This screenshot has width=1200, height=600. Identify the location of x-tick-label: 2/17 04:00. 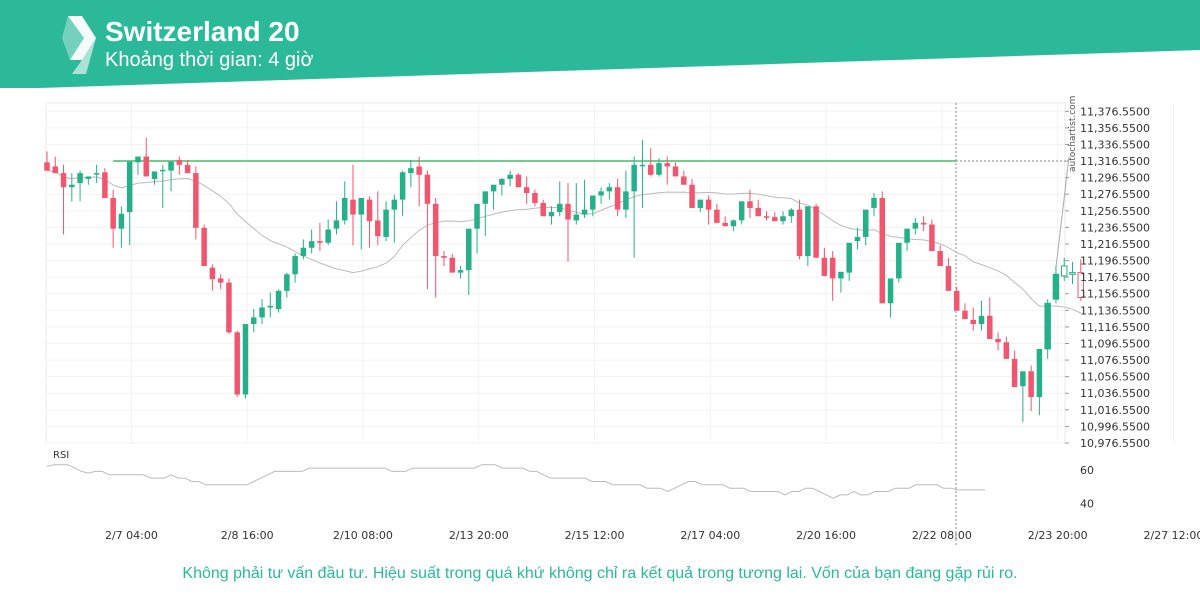
(710, 535).